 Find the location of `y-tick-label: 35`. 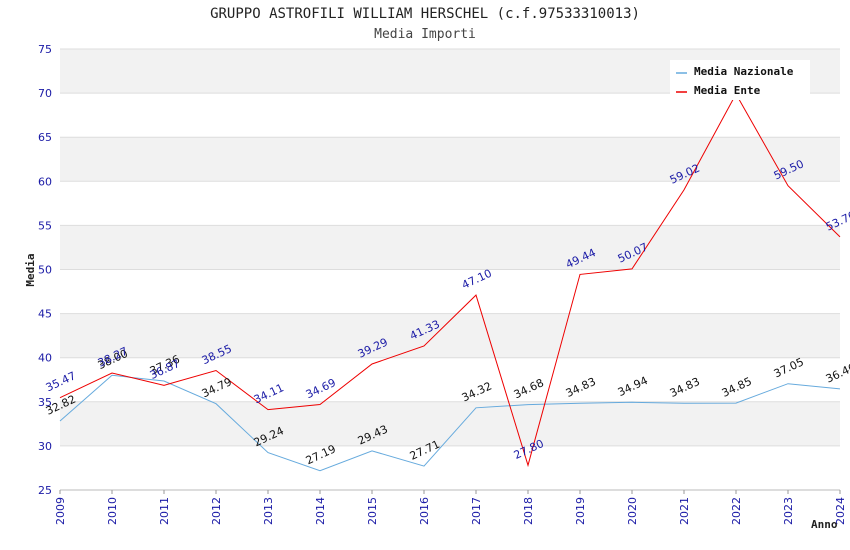

y-tick-label: 35 is located at coordinates (45, 402).